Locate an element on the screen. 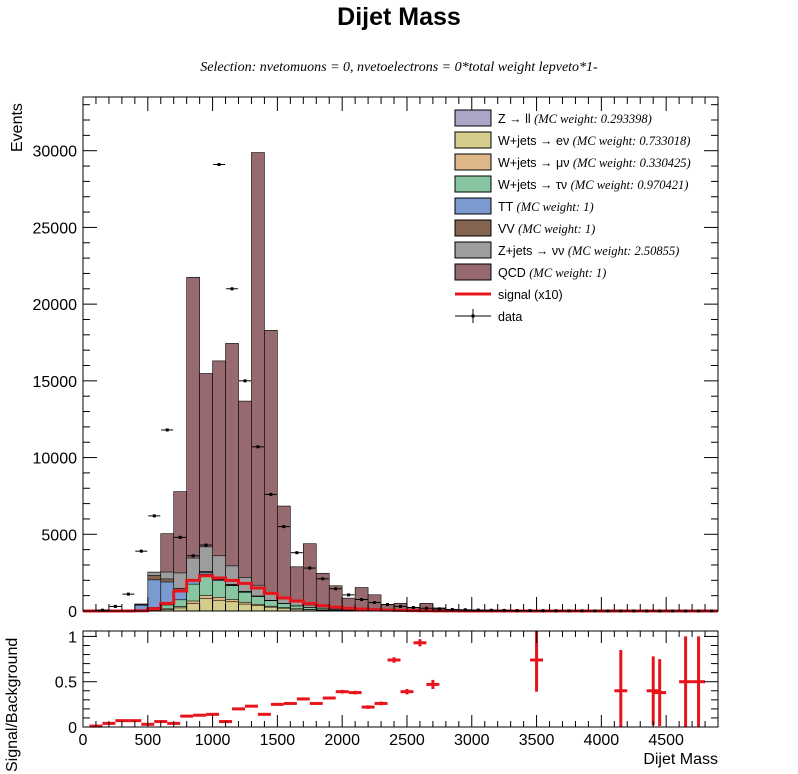 The width and height of the screenshot is (798, 774). x-tick-label: 2500 is located at coordinates (407, 740).